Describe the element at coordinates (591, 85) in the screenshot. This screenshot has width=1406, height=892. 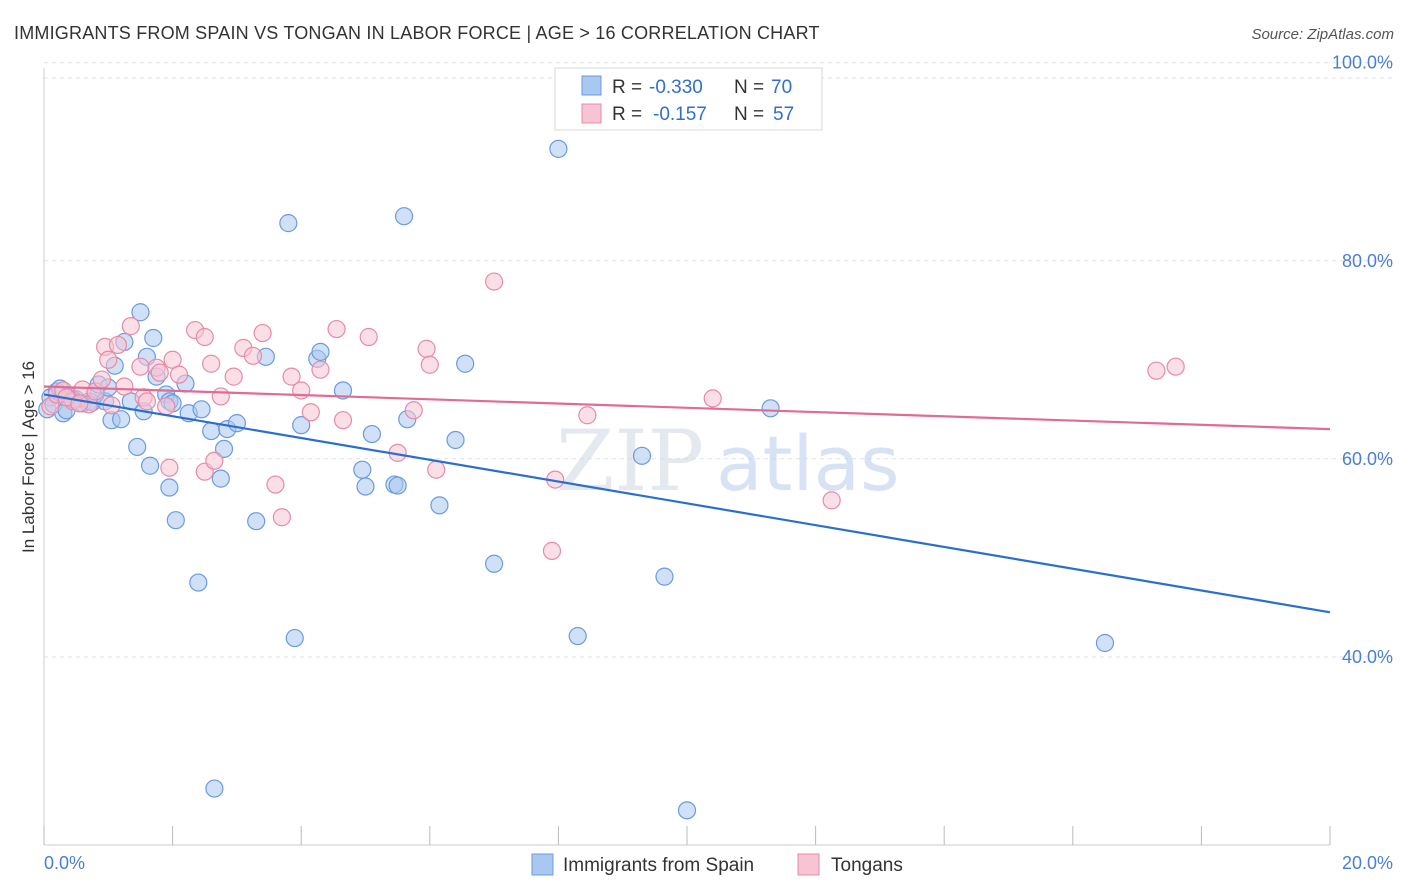
I see `legend-swatch-spain` at that location.